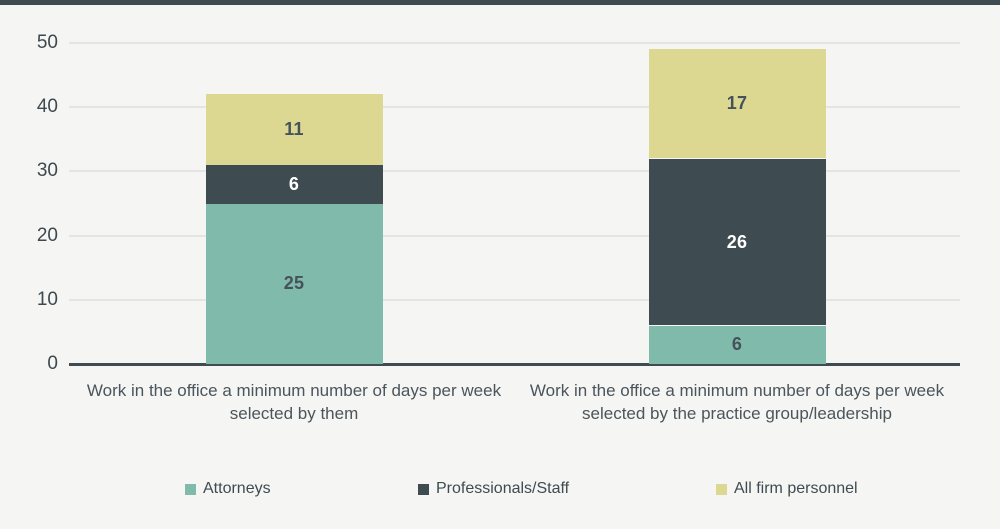  I want to click on bar-segment: 25, so click(294, 283).